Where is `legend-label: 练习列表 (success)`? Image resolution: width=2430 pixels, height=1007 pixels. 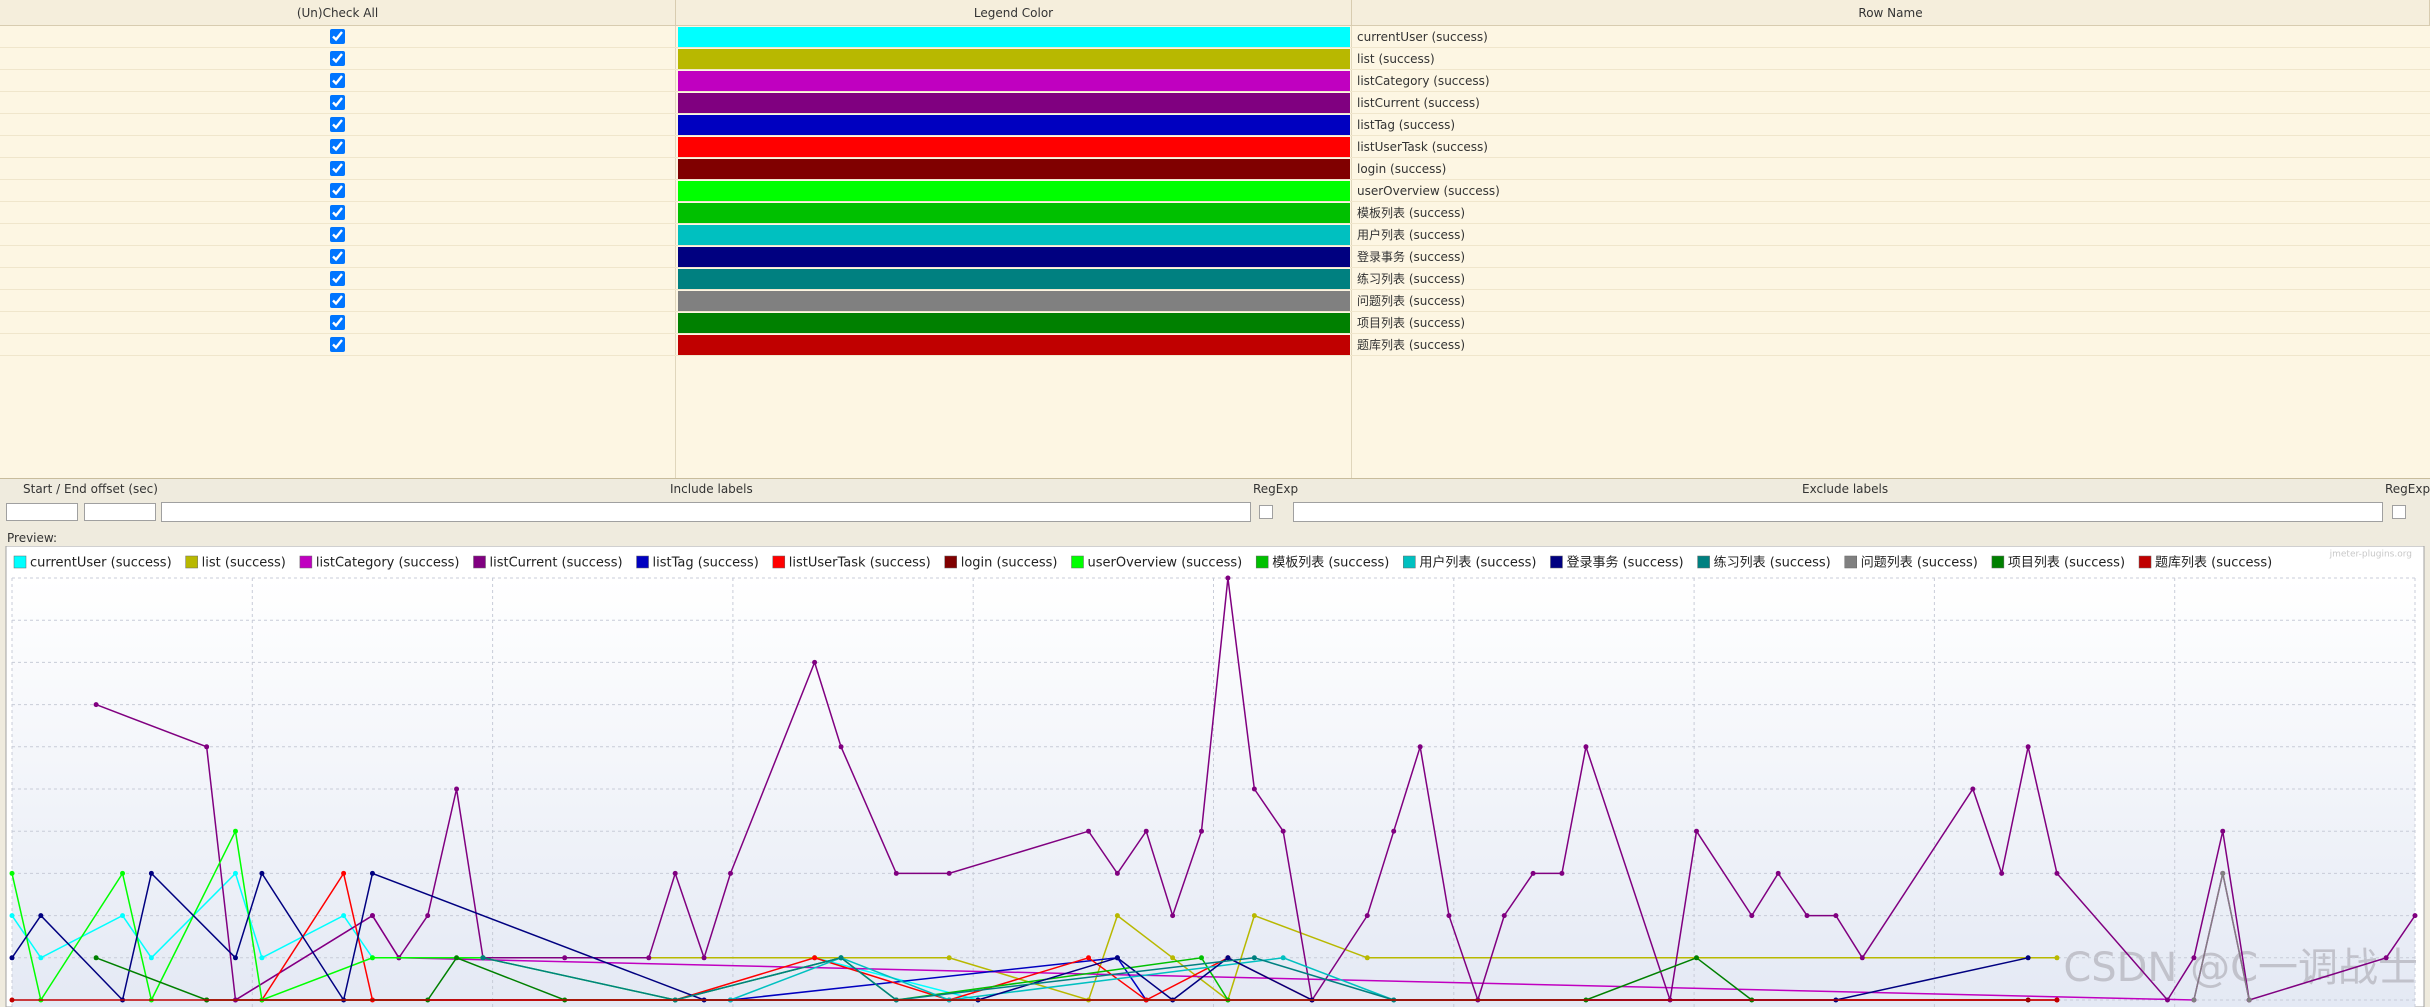 legend-label: 练习列表 (success) is located at coordinates (1772, 563).